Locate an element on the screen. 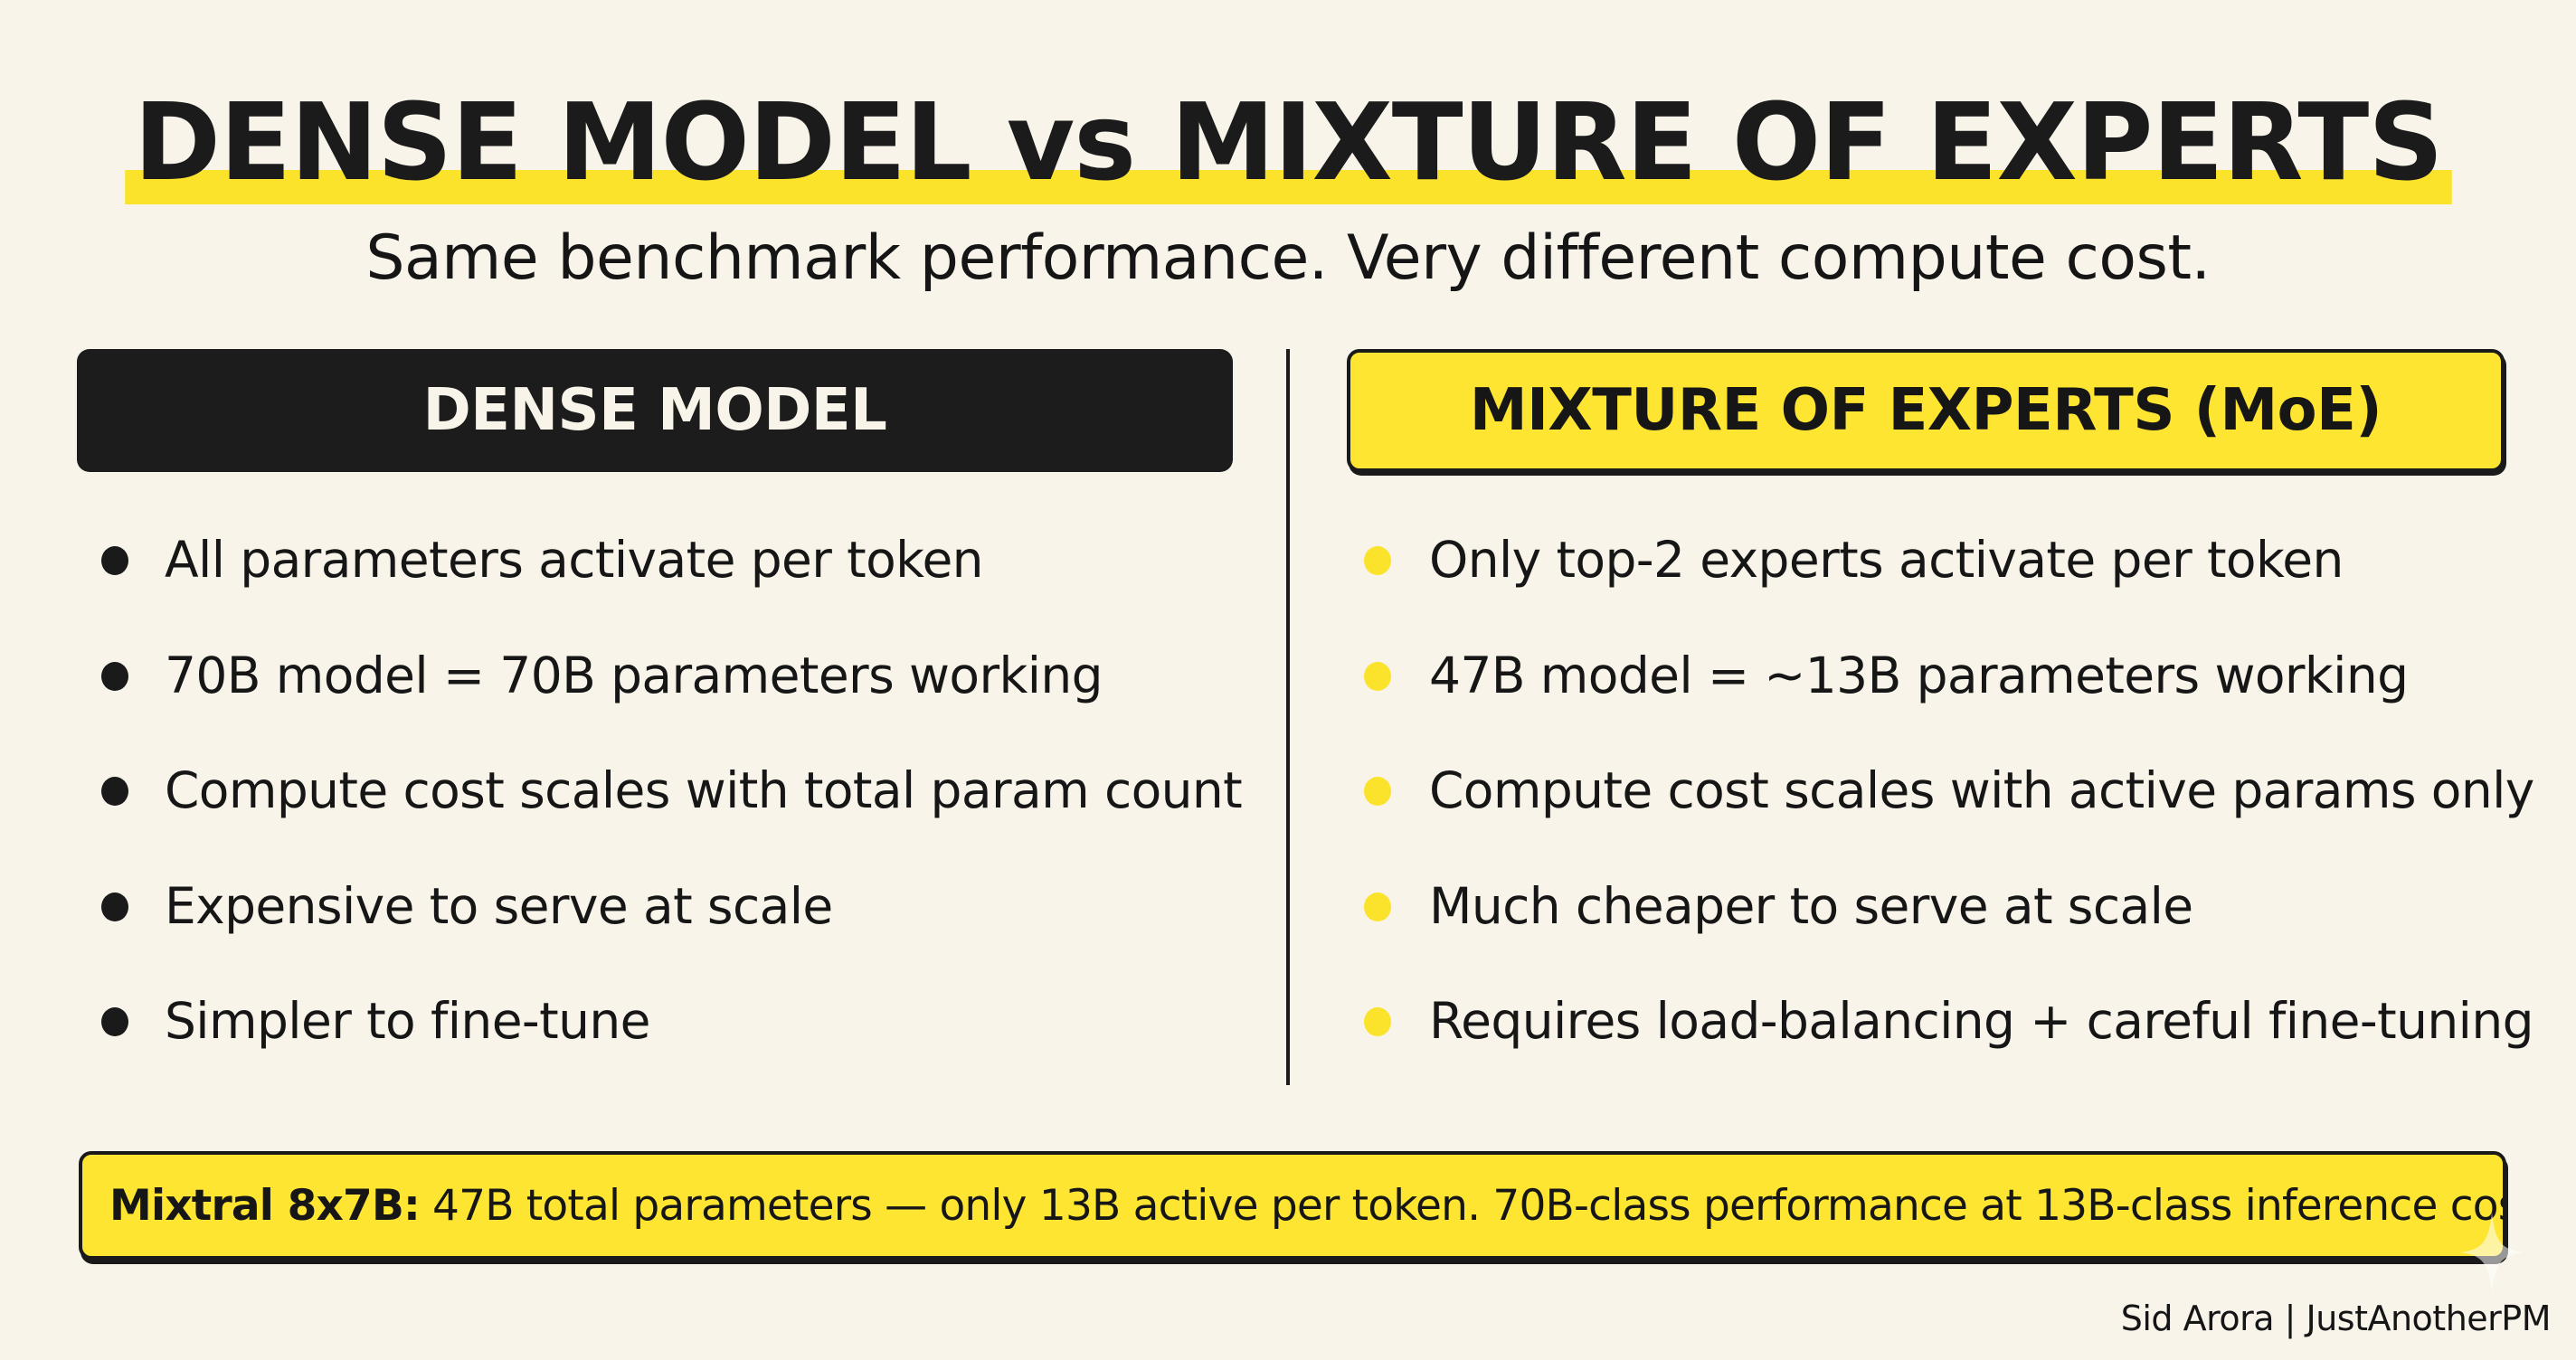 This screenshot has height=1360, width=2576. callout-label: Mixtral 8x7B: is located at coordinates (265, 1206).